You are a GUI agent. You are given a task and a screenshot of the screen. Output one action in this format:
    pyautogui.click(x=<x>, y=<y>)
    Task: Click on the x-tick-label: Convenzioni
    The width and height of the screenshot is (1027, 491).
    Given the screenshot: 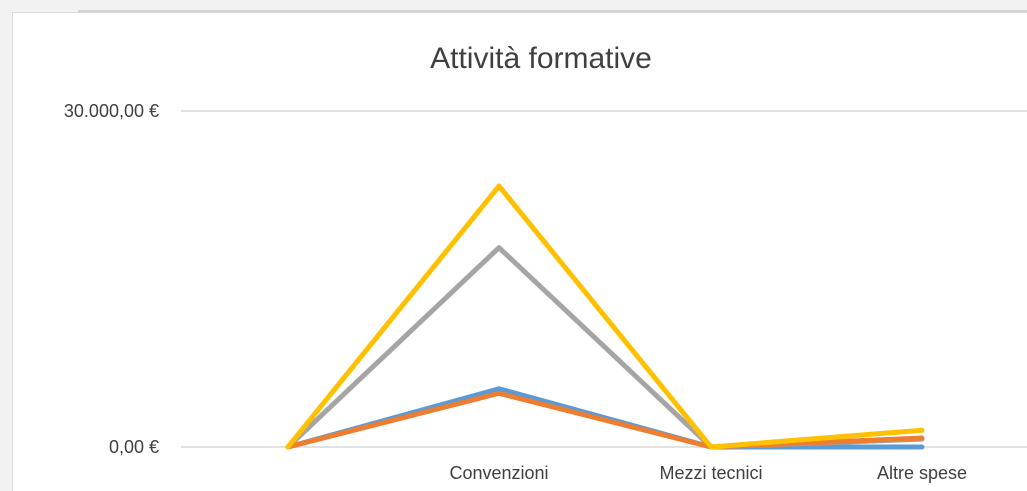 What is the action you would take?
    pyautogui.click(x=498, y=473)
    